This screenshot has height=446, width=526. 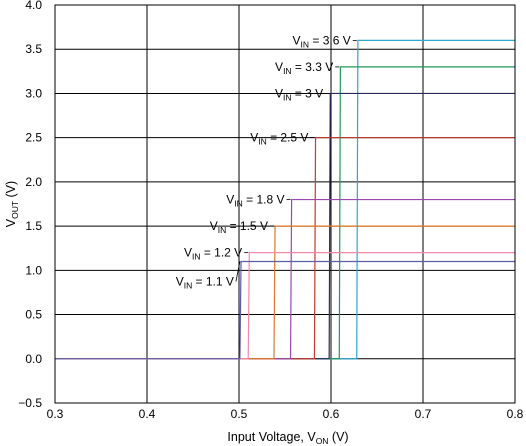 What do you see at coordinates (331, 414) in the screenshot?
I see `x-tick-label: 0.6` at bounding box center [331, 414].